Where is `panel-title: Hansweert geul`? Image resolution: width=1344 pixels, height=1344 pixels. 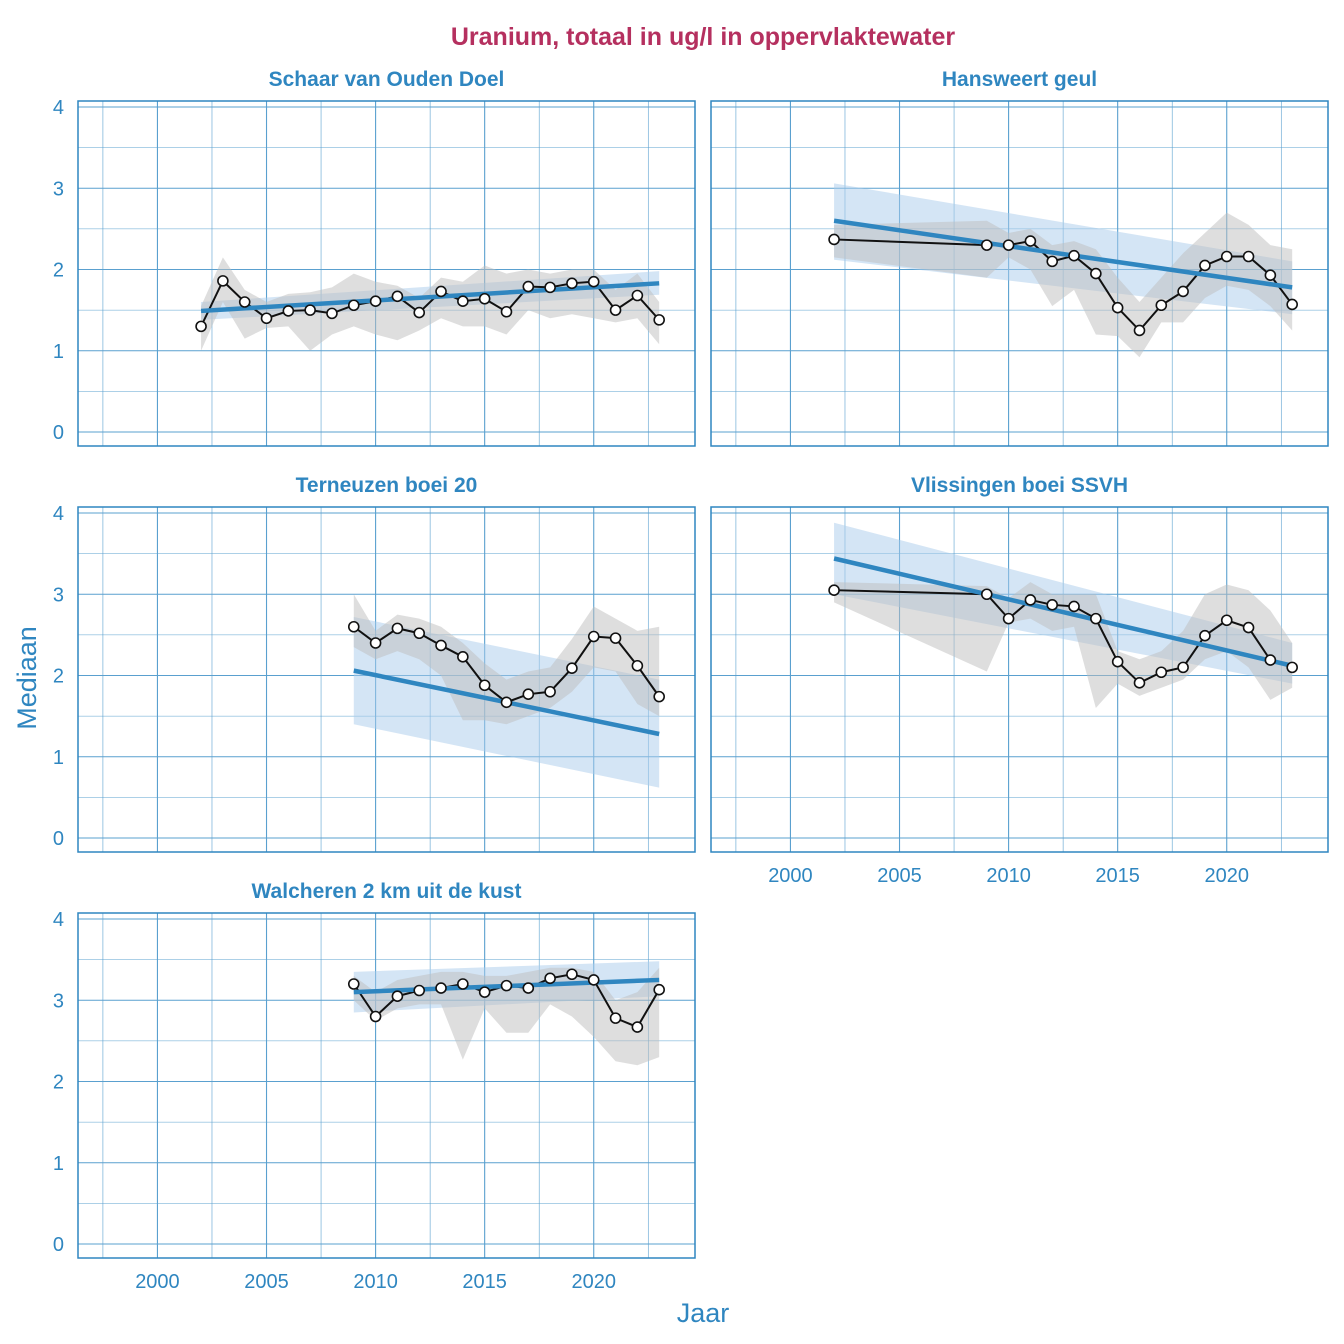
panel-title: Hansweert geul is located at coordinates (1019, 79).